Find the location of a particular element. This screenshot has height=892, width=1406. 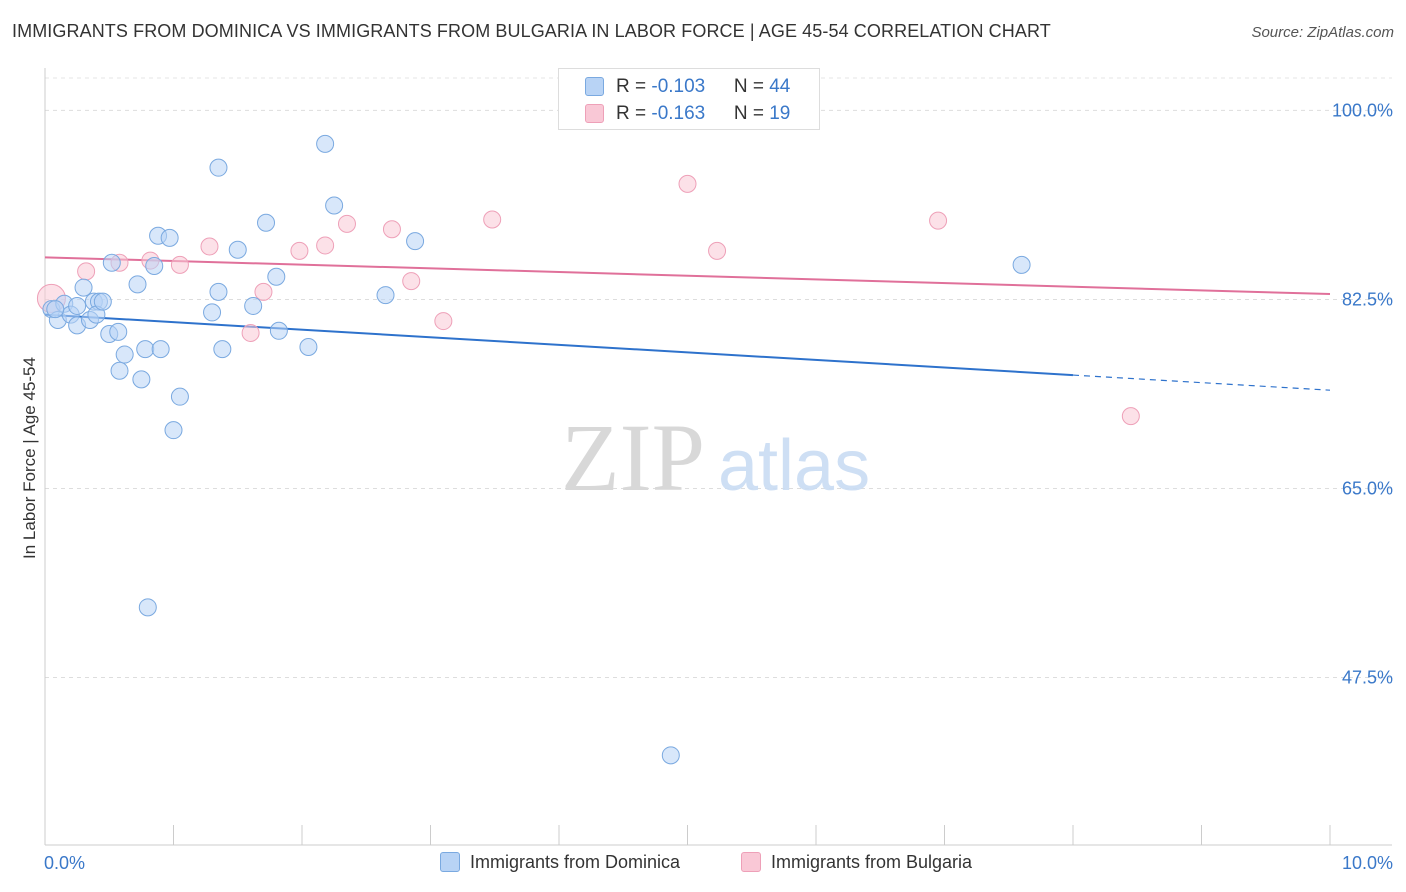

y-tick-label: 100.0% is located at coordinates (1362, 110).